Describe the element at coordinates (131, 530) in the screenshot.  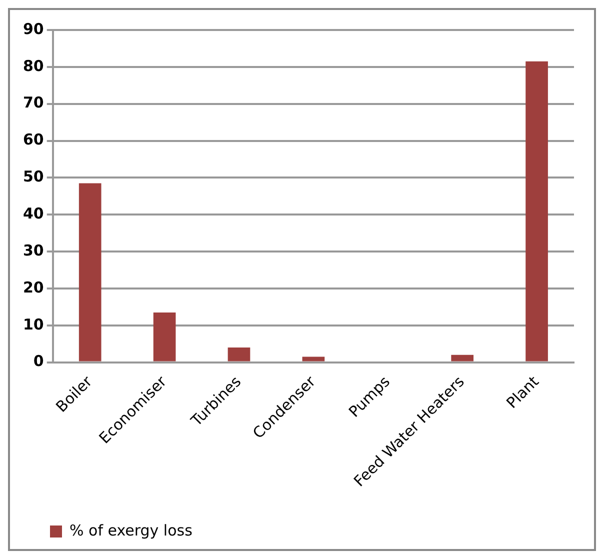
I see `legend-label: % of exergy loss` at that location.